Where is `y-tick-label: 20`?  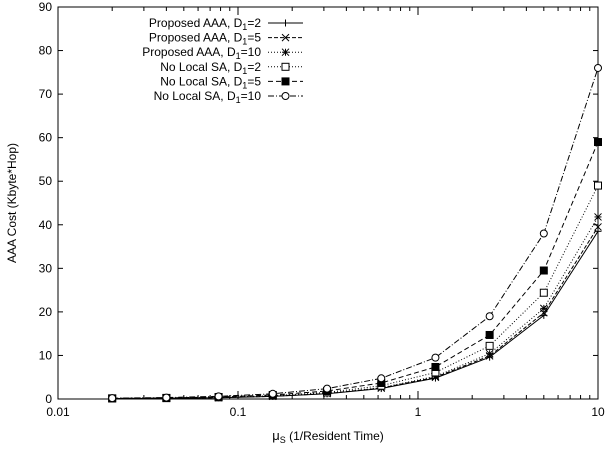 y-tick-label: 20 is located at coordinates (46, 312).